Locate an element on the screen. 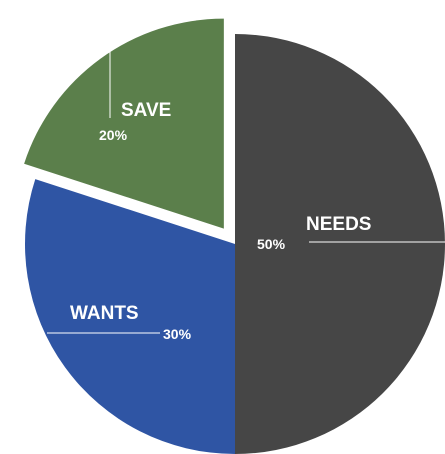 This screenshot has width=445, height=454. slice-value-save: 20% is located at coordinates (113, 135).